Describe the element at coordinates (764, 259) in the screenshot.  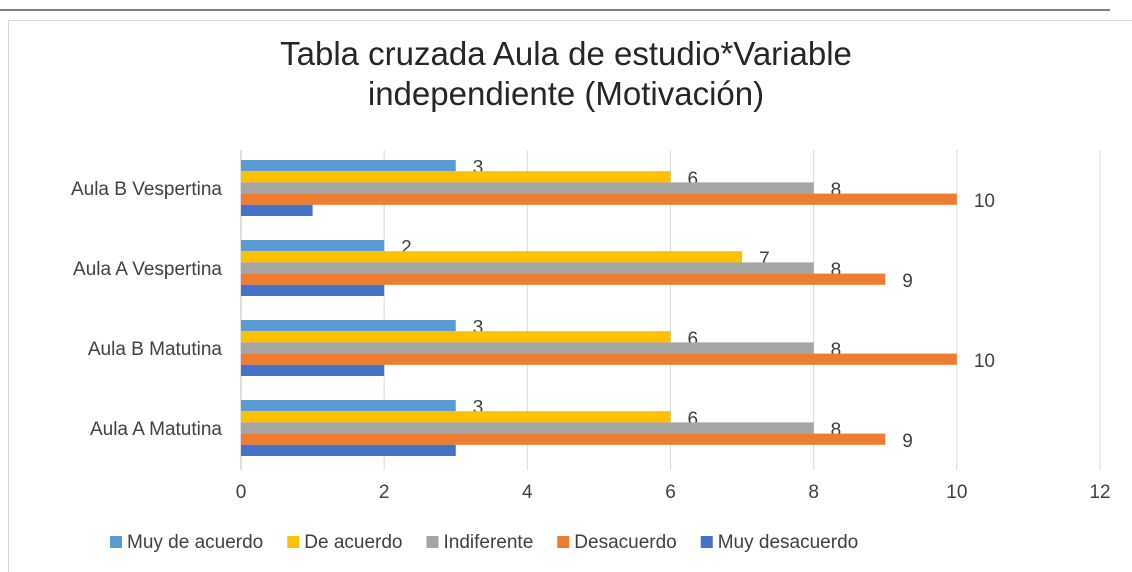
I see `data-label: 7` at that location.